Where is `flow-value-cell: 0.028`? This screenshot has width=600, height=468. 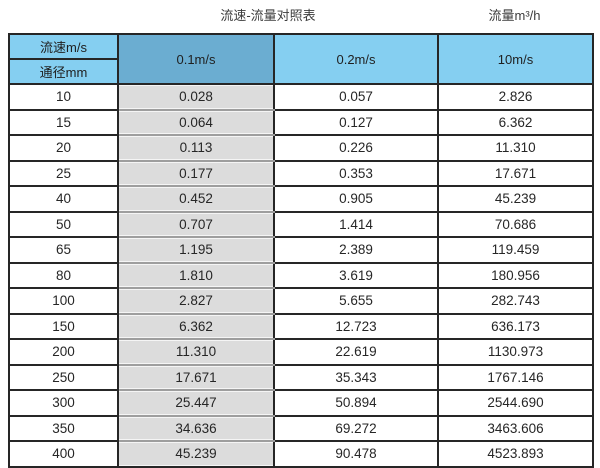
flow-value-cell: 0.028 is located at coordinates (196, 97).